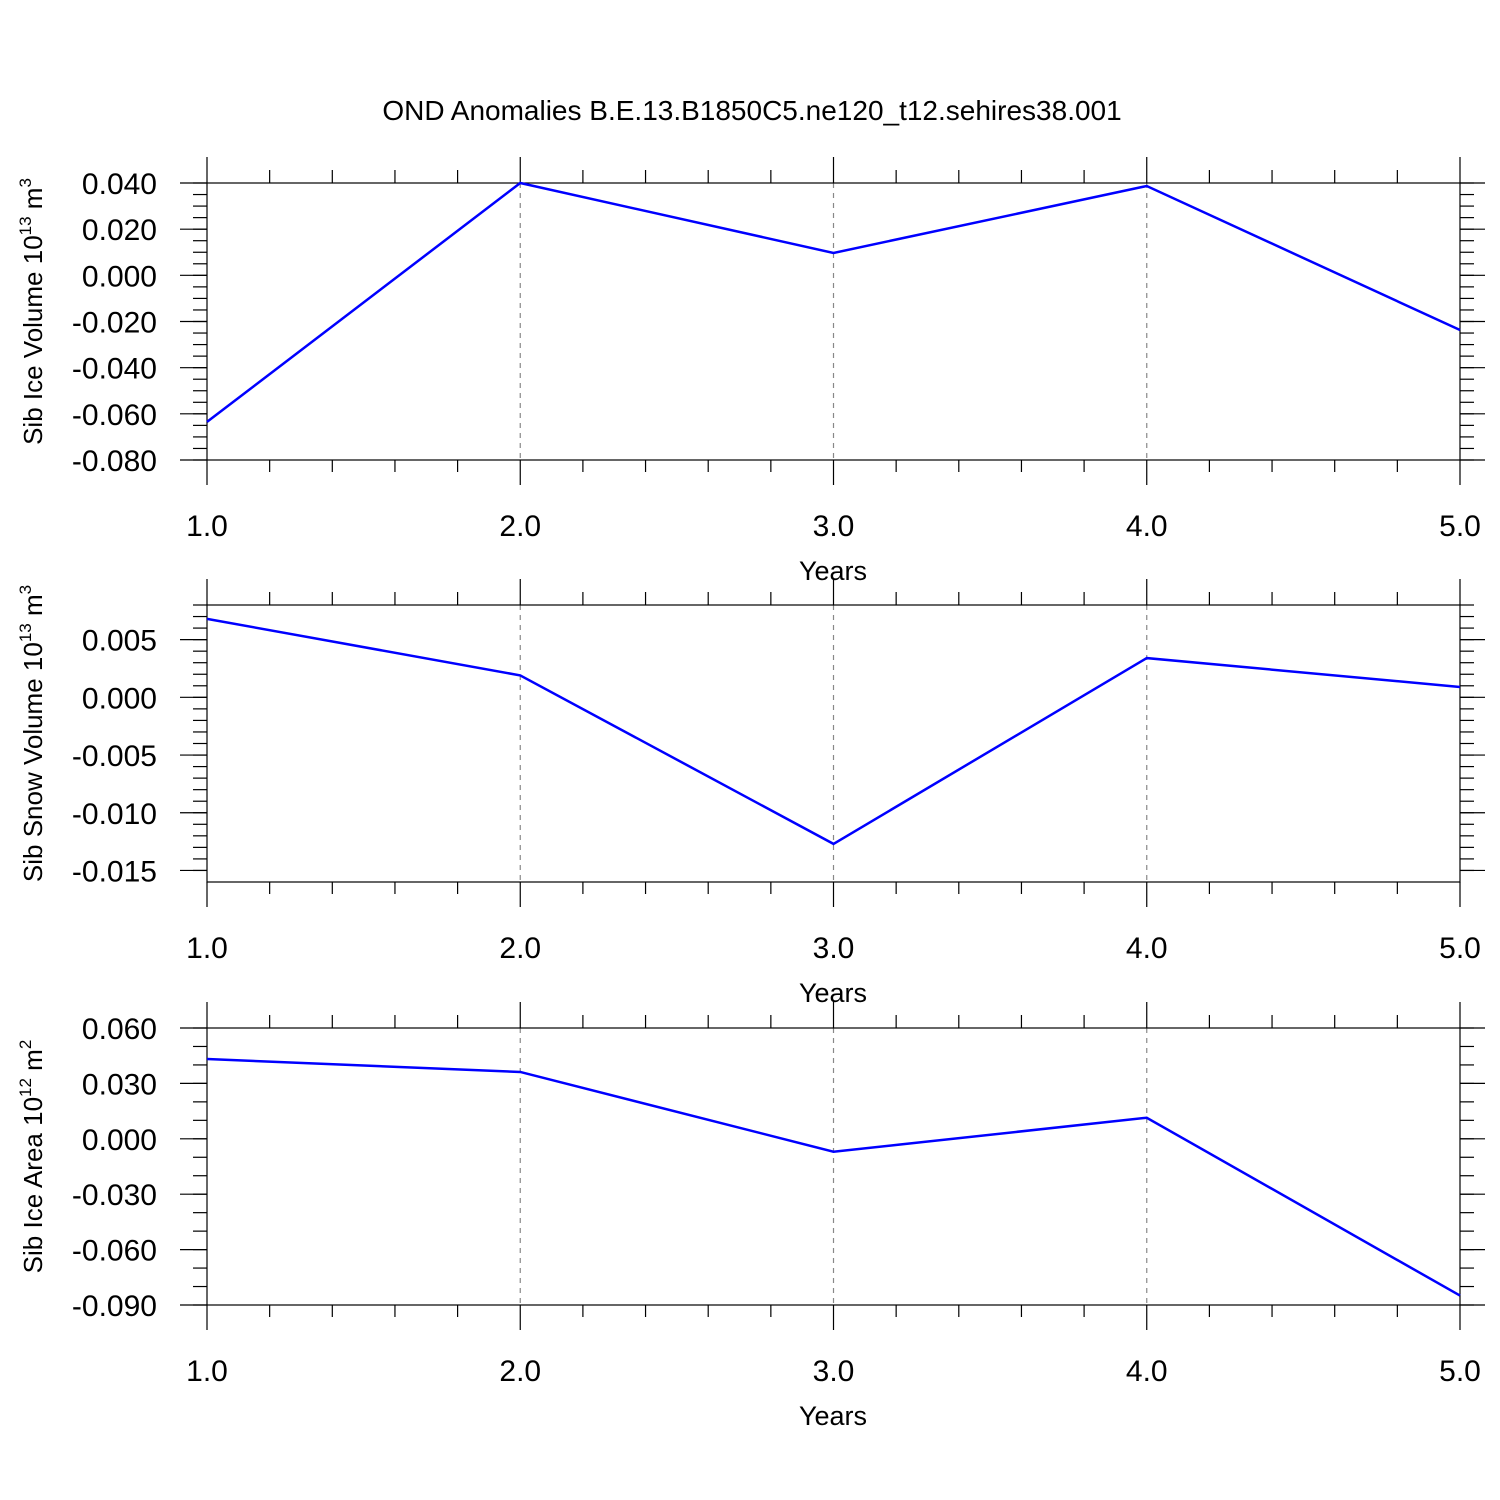 The width and height of the screenshot is (1500, 1500). What do you see at coordinates (114, 323) in the screenshot?
I see `y-tick-label: -0.020` at bounding box center [114, 323].